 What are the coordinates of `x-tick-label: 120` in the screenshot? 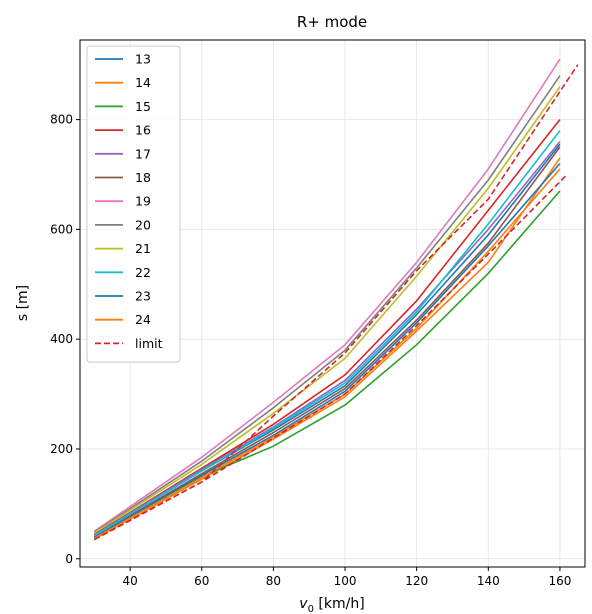 It's located at (416, 581).